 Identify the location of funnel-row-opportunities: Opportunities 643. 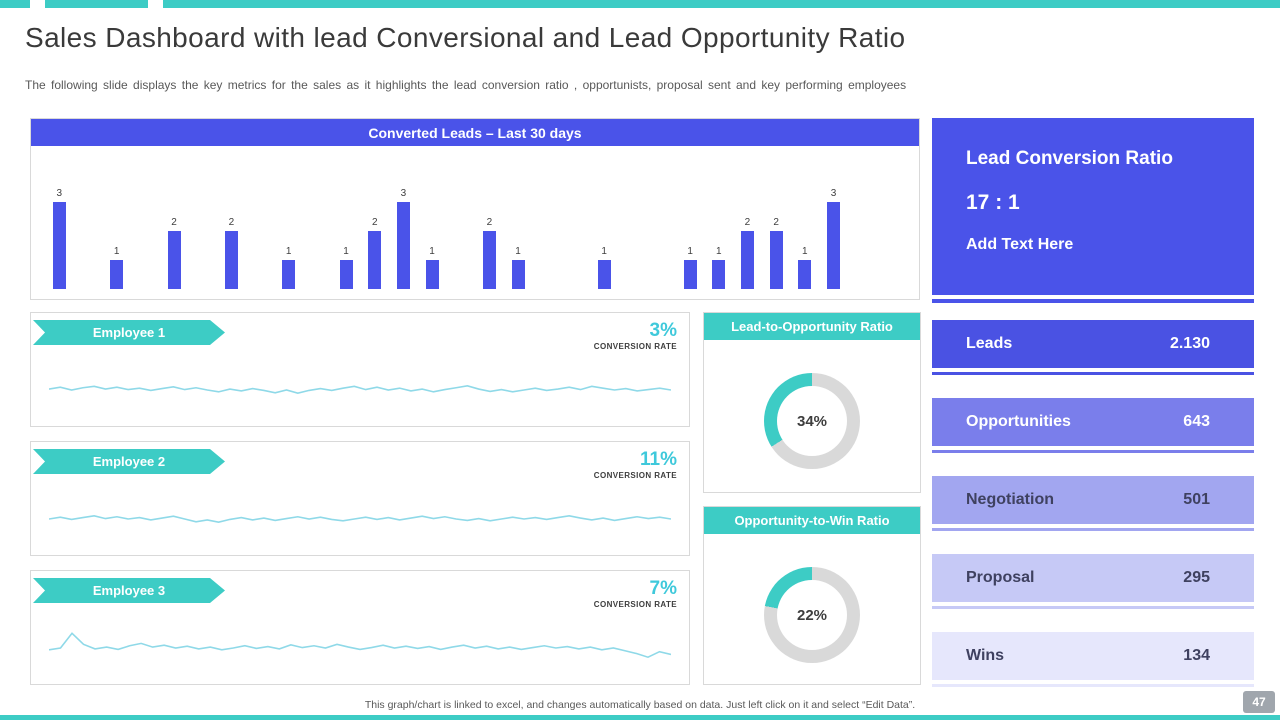
(1093, 422).